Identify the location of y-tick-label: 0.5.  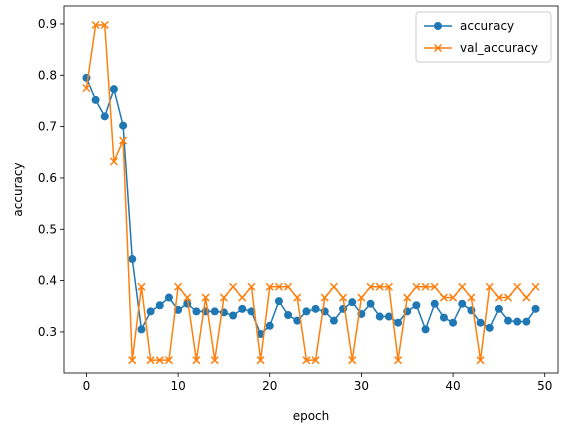
(47, 229).